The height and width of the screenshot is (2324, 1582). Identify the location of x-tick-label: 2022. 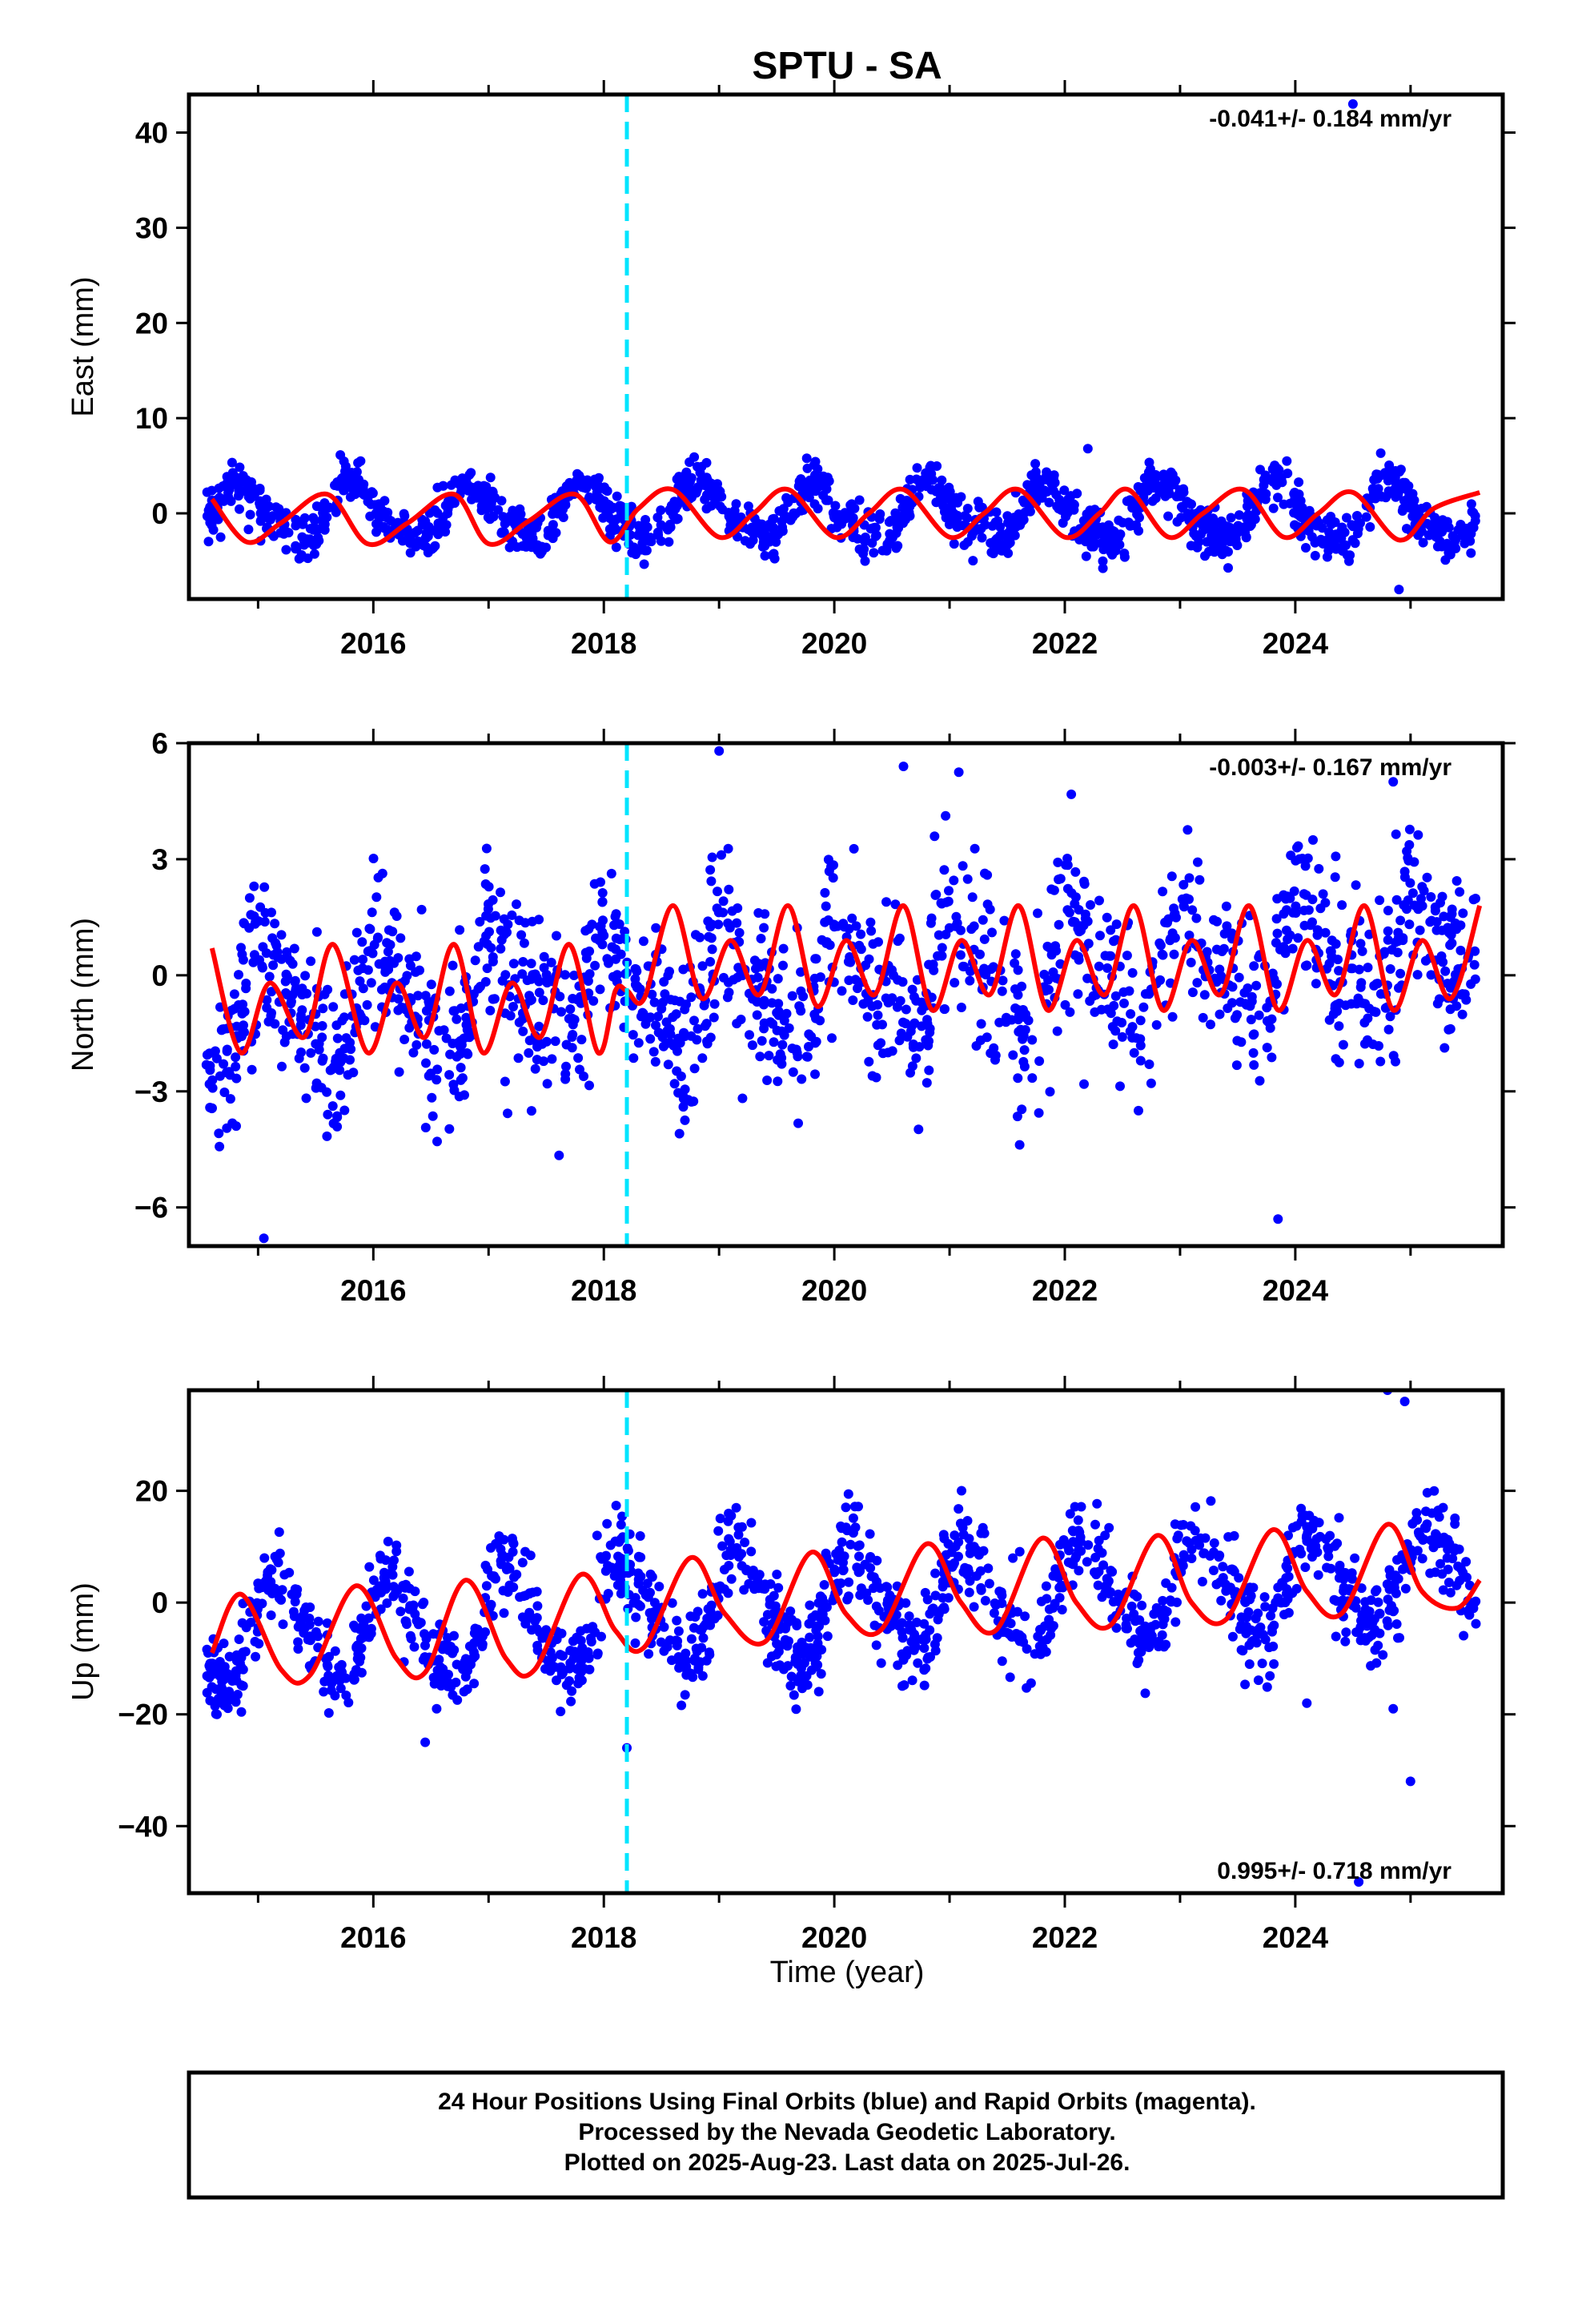
(1065, 1290).